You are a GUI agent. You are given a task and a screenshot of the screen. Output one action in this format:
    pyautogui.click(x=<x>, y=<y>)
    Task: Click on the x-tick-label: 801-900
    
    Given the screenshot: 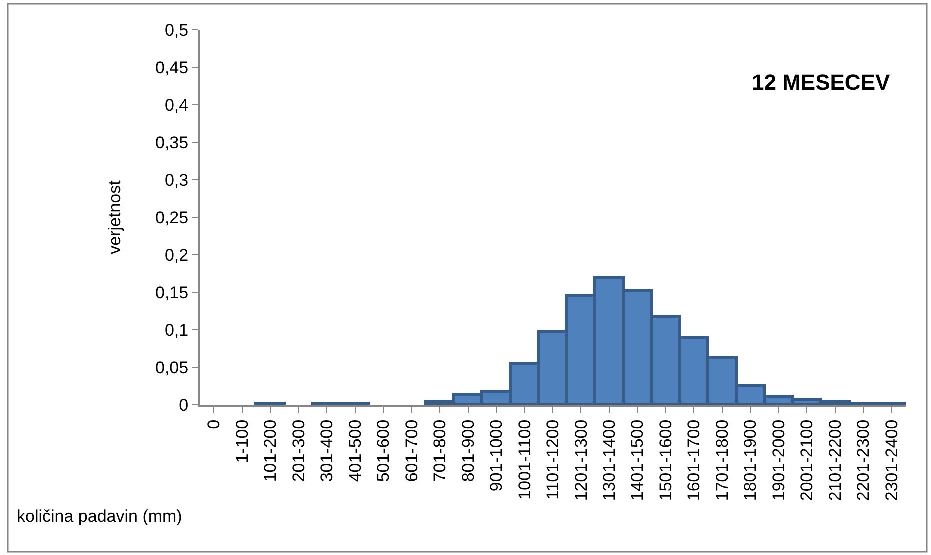 What is the action you would take?
    pyautogui.click(x=468, y=451)
    